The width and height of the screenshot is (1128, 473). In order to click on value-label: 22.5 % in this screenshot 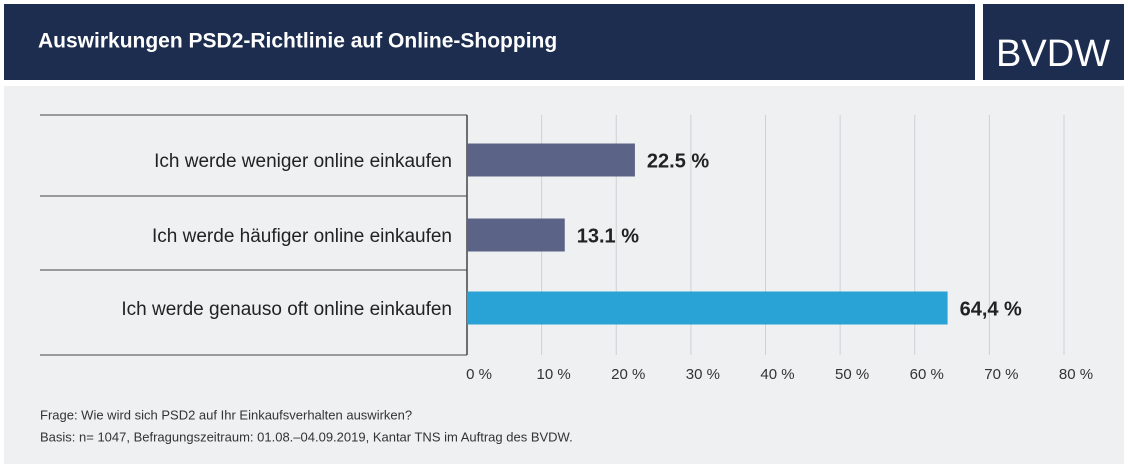, I will do `click(678, 161)`.